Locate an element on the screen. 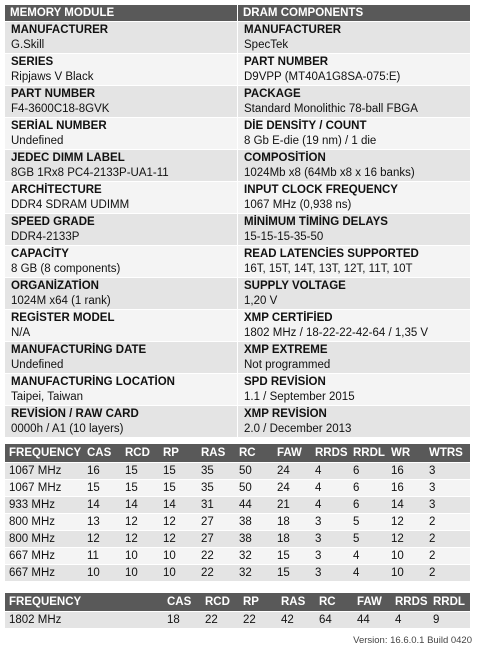  dram-info-cell: MİNİMUM TİMİNG DELAYS 15-15-15-35-50 is located at coordinates (354, 229).